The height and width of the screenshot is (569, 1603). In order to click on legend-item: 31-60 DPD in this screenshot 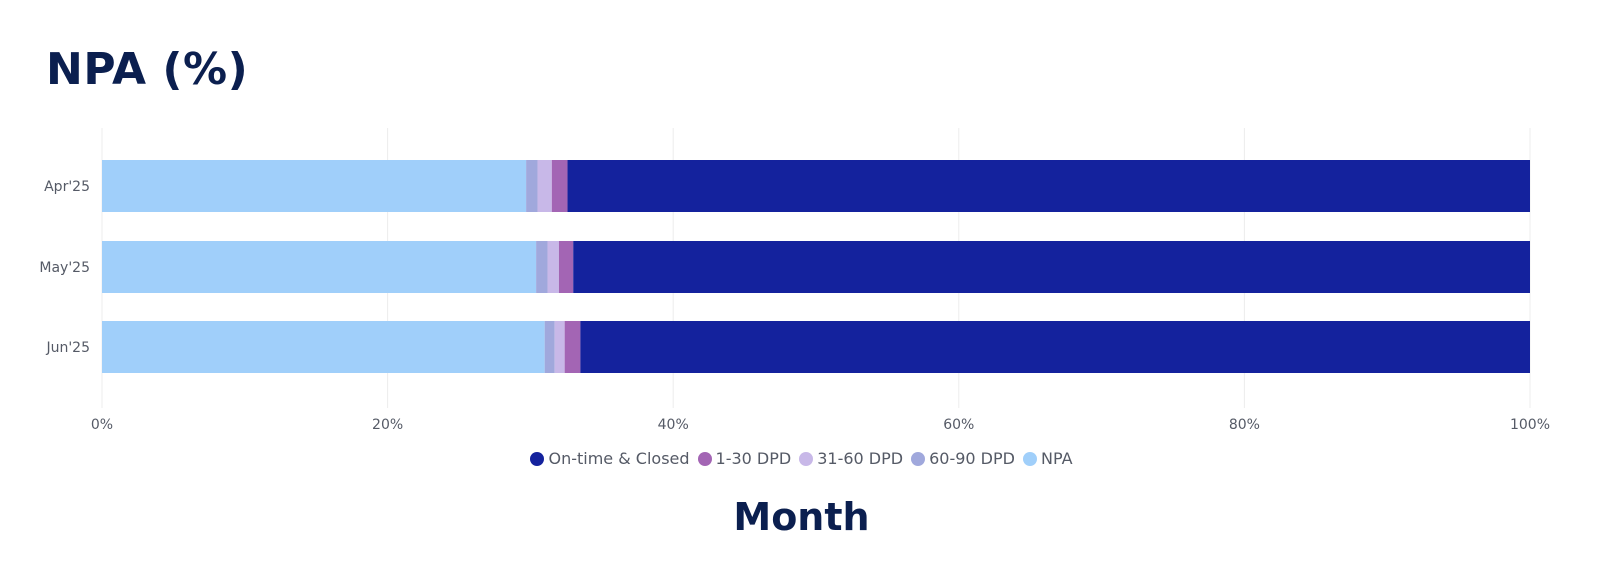, I will do `click(851, 458)`.